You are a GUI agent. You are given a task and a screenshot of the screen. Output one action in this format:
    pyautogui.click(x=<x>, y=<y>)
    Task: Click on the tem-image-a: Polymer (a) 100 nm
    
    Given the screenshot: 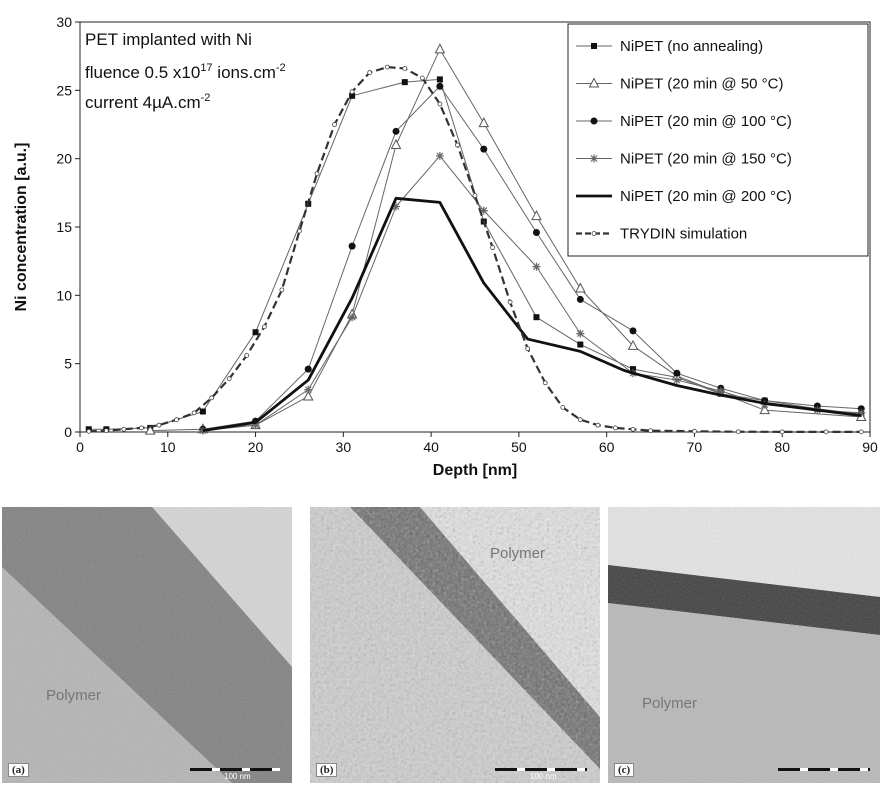 What is the action you would take?
    pyautogui.click(x=147, y=645)
    